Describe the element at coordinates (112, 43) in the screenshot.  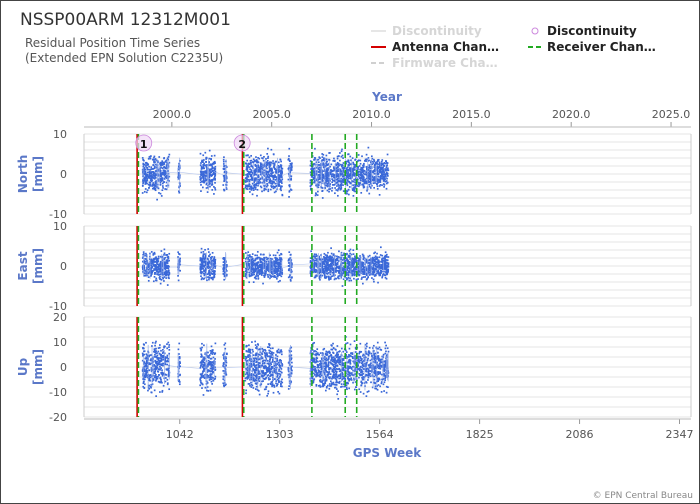
I see `chart-subtitle-line1: Residual Position Time Series` at that location.